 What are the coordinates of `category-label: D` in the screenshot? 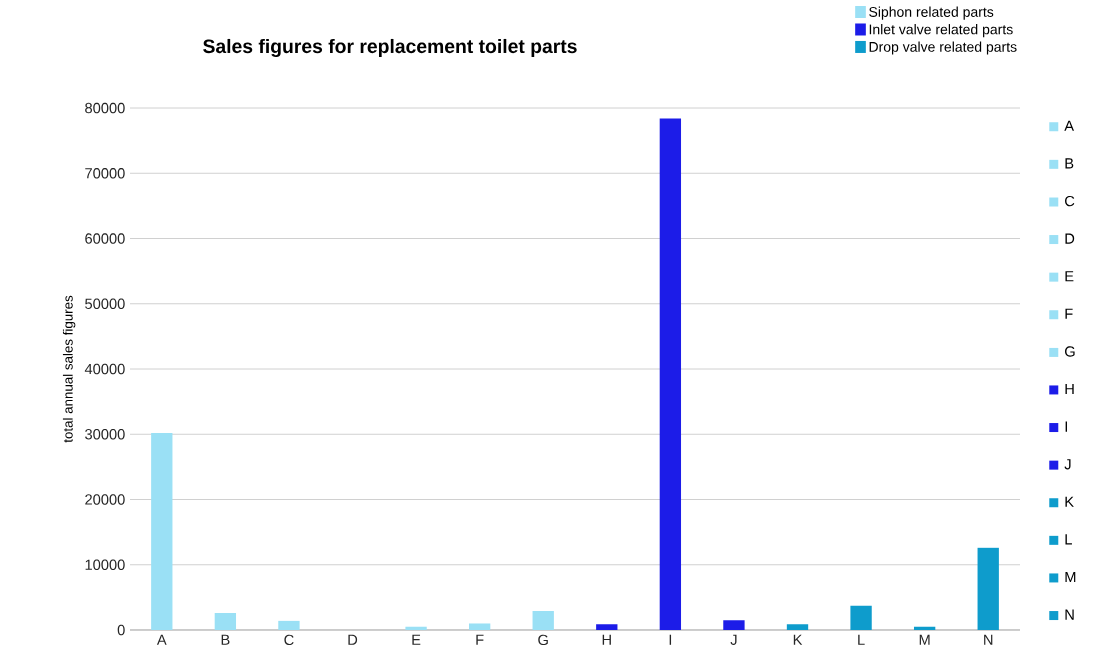 It's located at (1070, 238).